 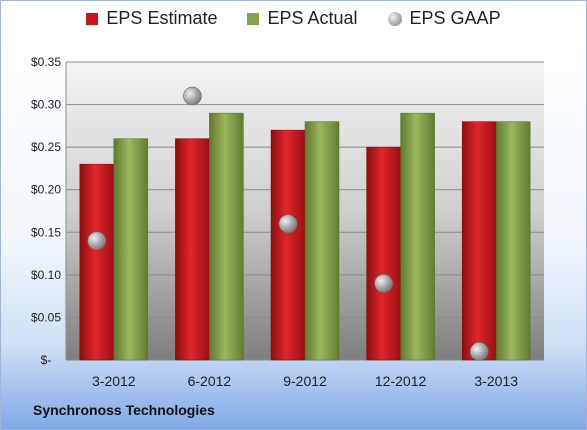 What do you see at coordinates (455, 18) in the screenshot?
I see `legend-label-gaap: EPS GAAP` at bounding box center [455, 18].